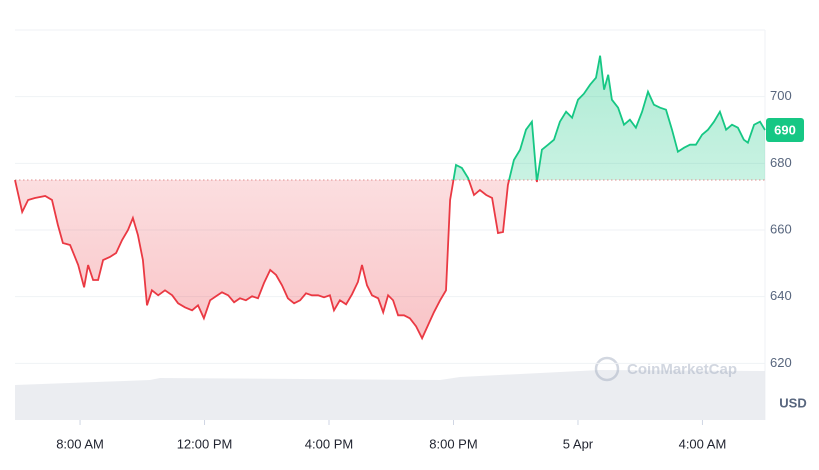 The height and width of the screenshot is (470, 819). What do you see at coordinates (205, 443) in the screenshot?
I see `x-tick-label: 12:00 PM` at bounding box center [205, 443].